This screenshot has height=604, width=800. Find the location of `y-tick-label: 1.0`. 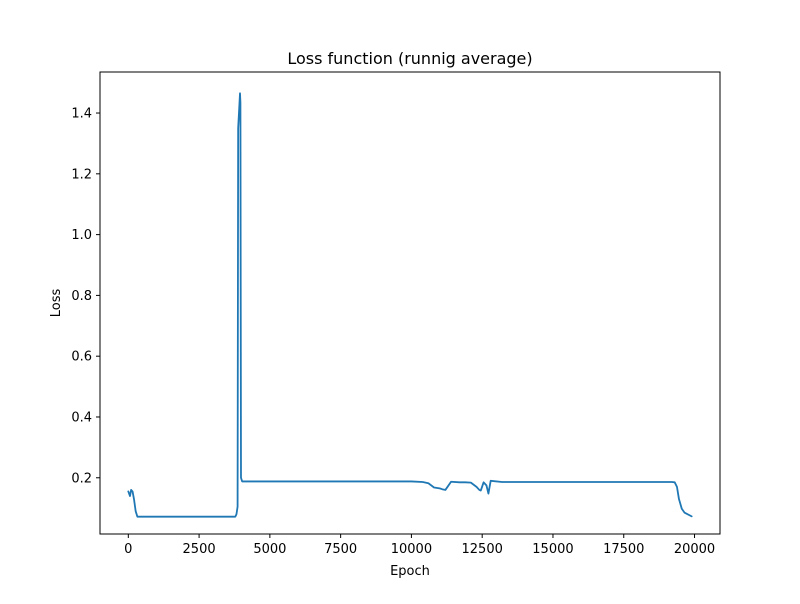

y-tick-label: 1.0 is located at coordinates (81, 235).